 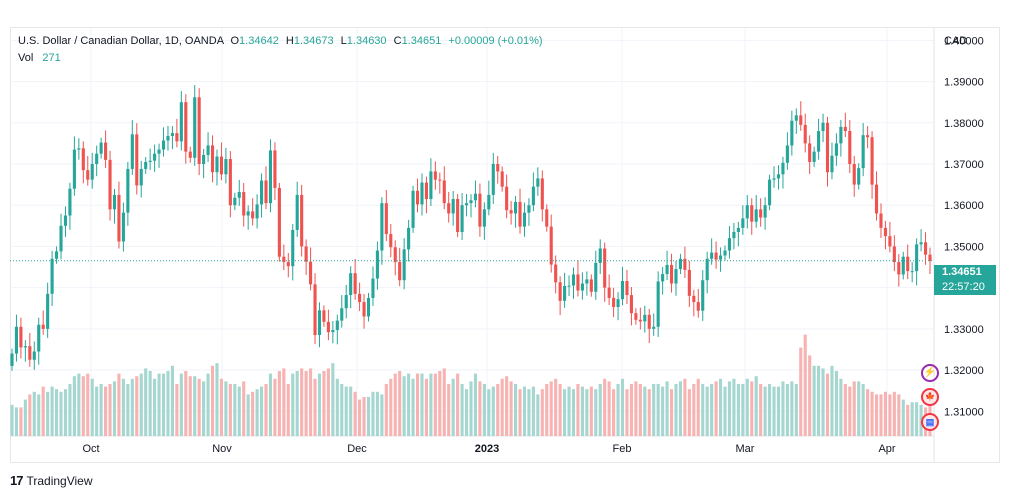 What do you see at coordinates (930, 397) in the screenshot?
I see `flag-canada-icon: 🍁` at bounding box center [930, 397].